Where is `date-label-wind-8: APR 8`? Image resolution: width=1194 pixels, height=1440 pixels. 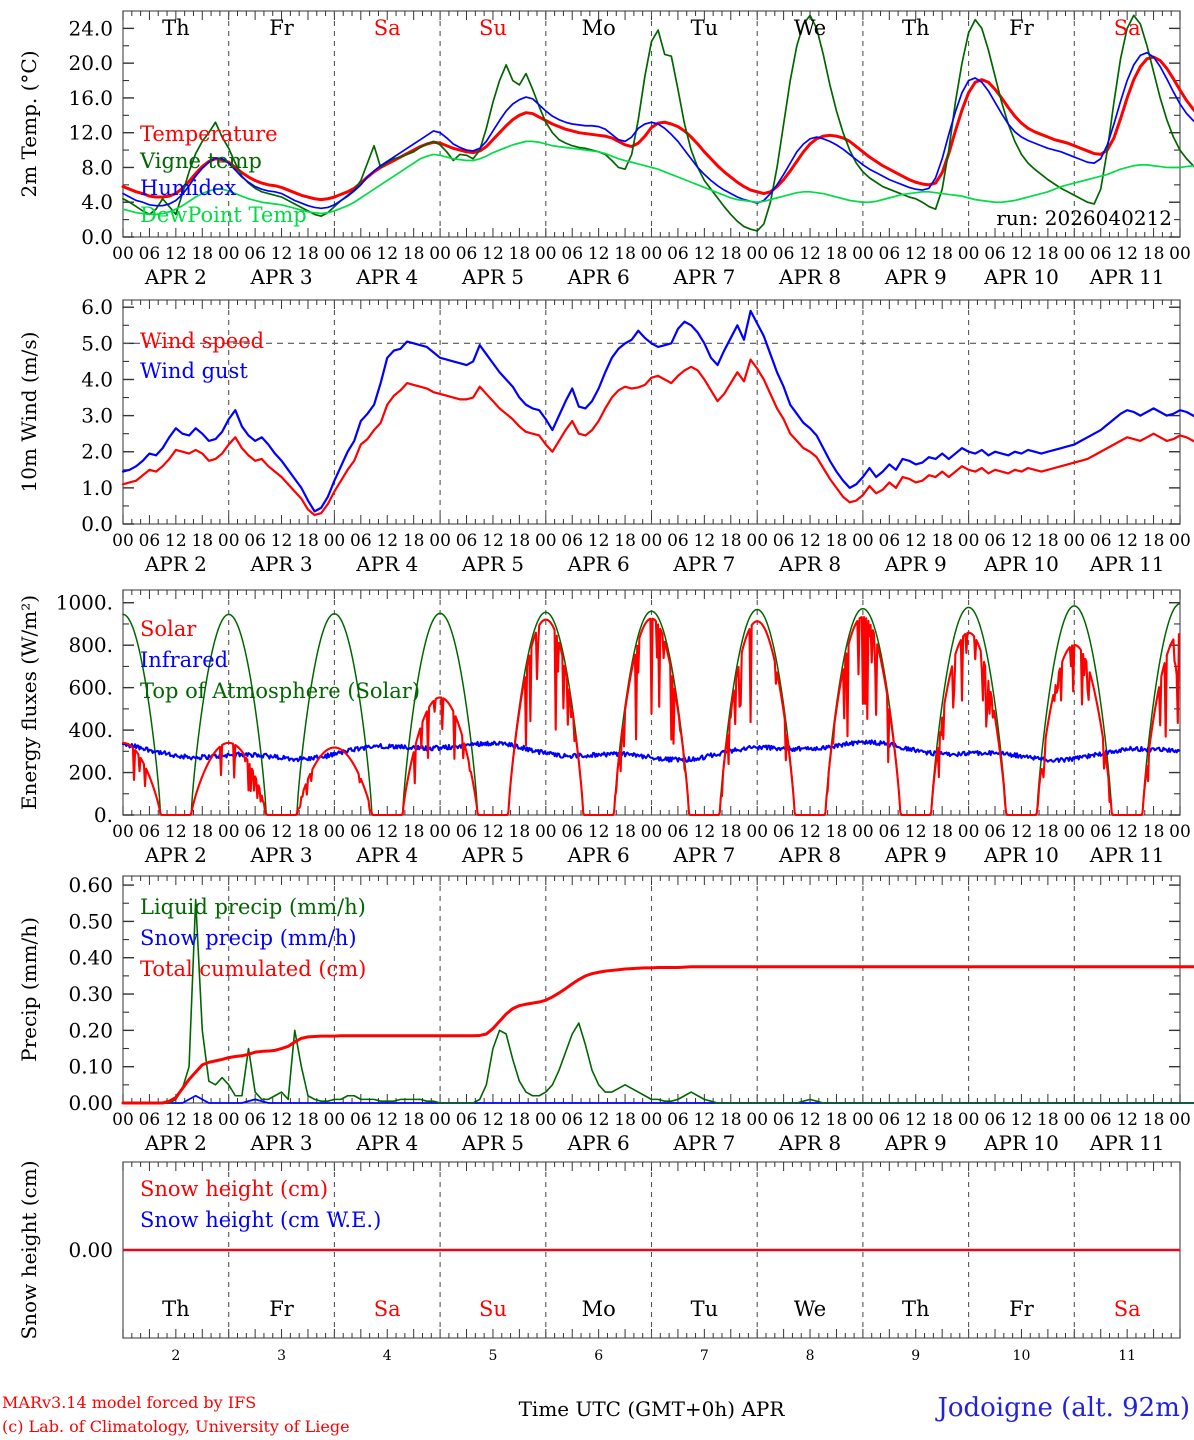
date-label-wind-8: APR 8 is located at coordinates (809, 564).